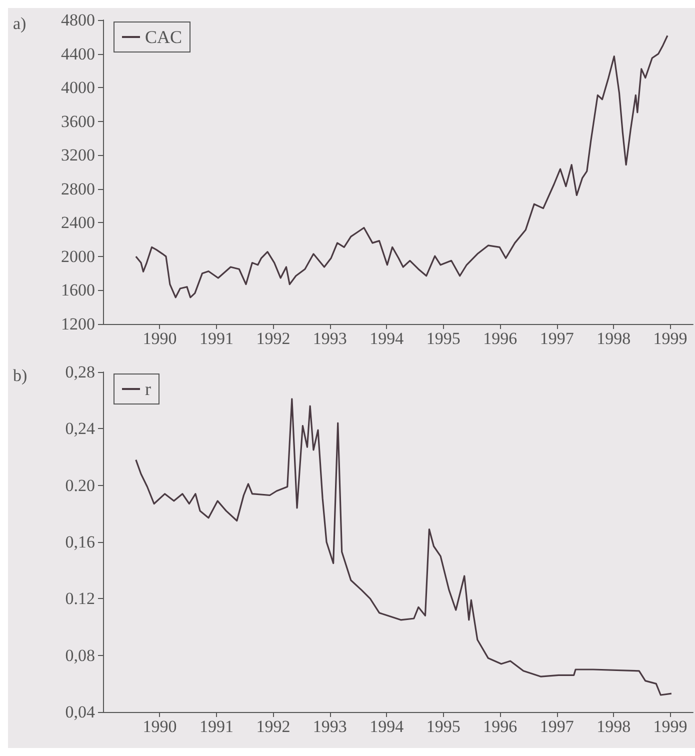 The height and width of the screenshot is (756, 695). What do you see at coordinates (80, 712) in the screenshot?
I see `y-tick-label: 0,04` at bounding box center [80, 712].